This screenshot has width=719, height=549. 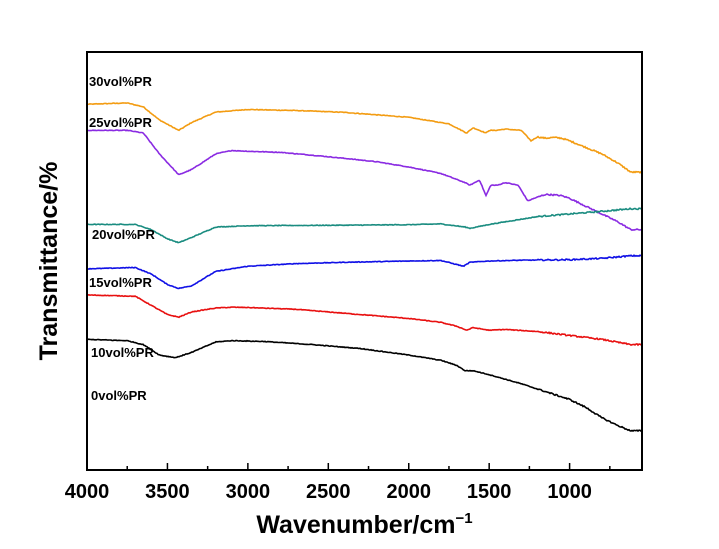 I want to click on x-axis-title: Wavenumber/cm−1, so click(x=364, y=524).